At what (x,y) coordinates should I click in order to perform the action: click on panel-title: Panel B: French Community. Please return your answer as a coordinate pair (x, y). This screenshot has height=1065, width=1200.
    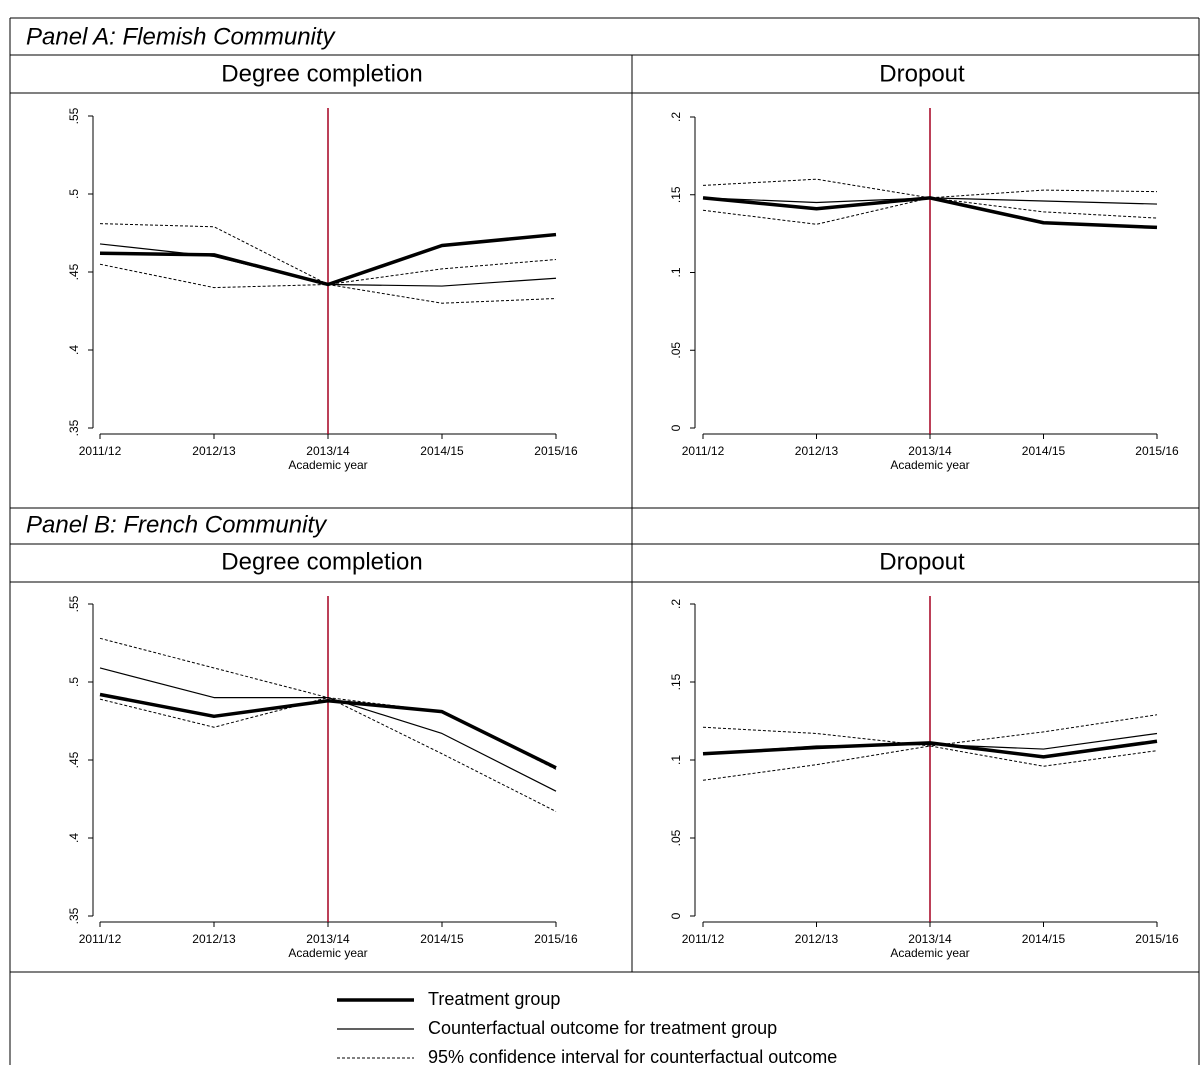
    Looking at the image, I should click on (177, 524).